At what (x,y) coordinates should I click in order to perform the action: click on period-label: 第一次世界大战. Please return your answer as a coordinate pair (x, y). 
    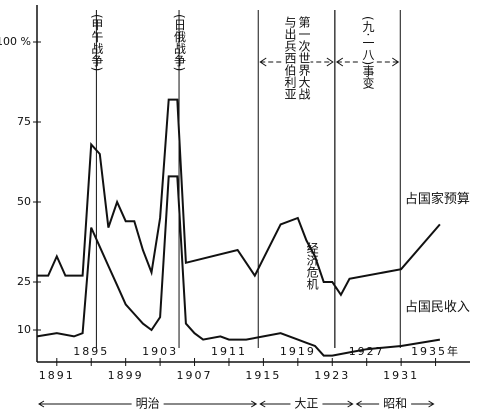
    Looking at the image, I should click on (304, 58).